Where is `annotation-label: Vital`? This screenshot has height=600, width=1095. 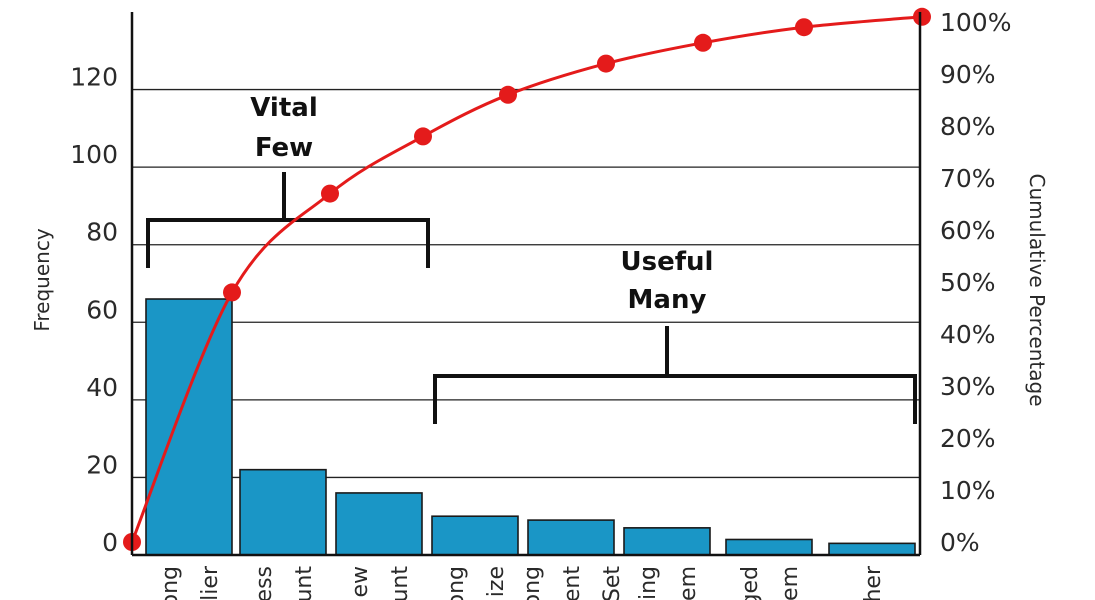 annotation-label: Vital is located at coordinates (283, 108).